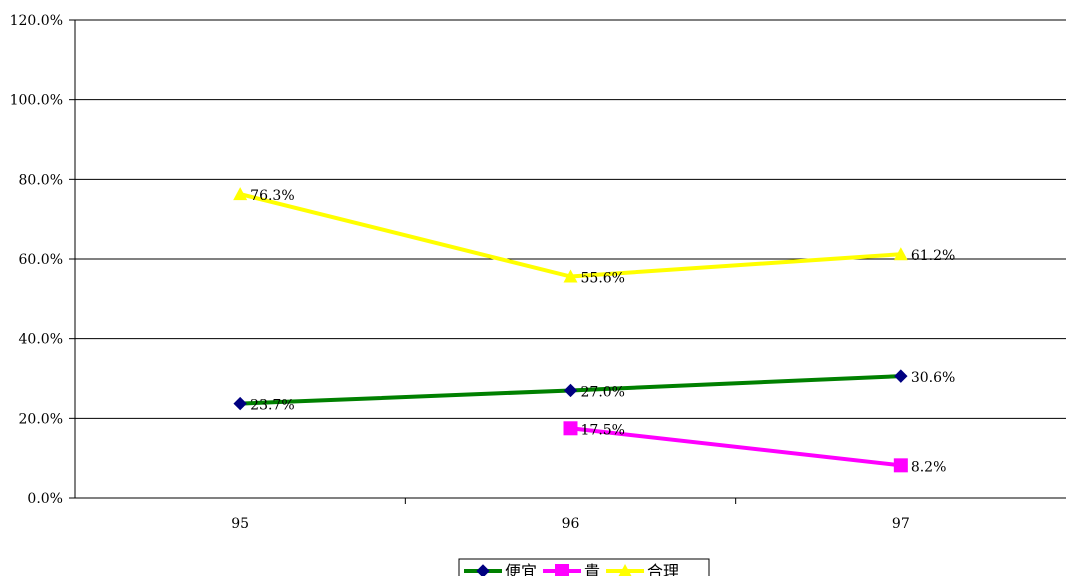  What do you see at coordinates (592, 569) in the screenshot?
I see `legend-entry: 貴` at bounding box center [592, 569].